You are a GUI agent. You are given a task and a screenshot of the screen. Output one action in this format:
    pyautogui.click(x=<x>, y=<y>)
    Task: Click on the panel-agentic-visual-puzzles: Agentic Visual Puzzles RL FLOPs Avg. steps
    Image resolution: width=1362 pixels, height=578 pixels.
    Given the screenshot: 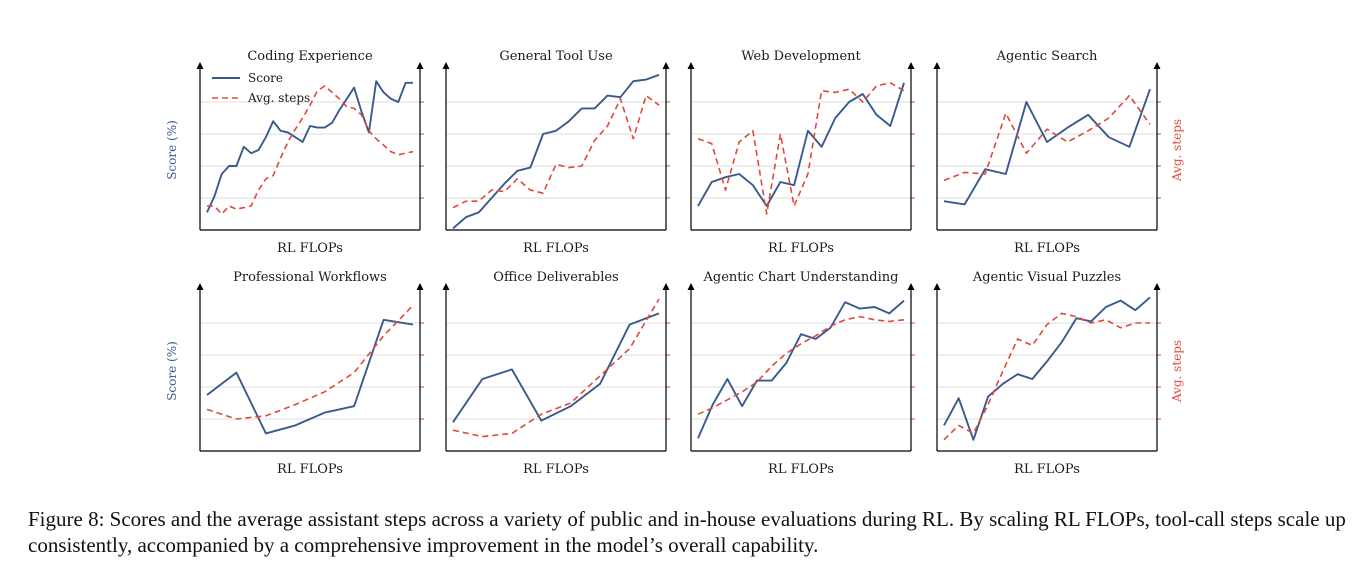 What is the action you would take?
    pyautogui.click(x=1058, y=373)
    